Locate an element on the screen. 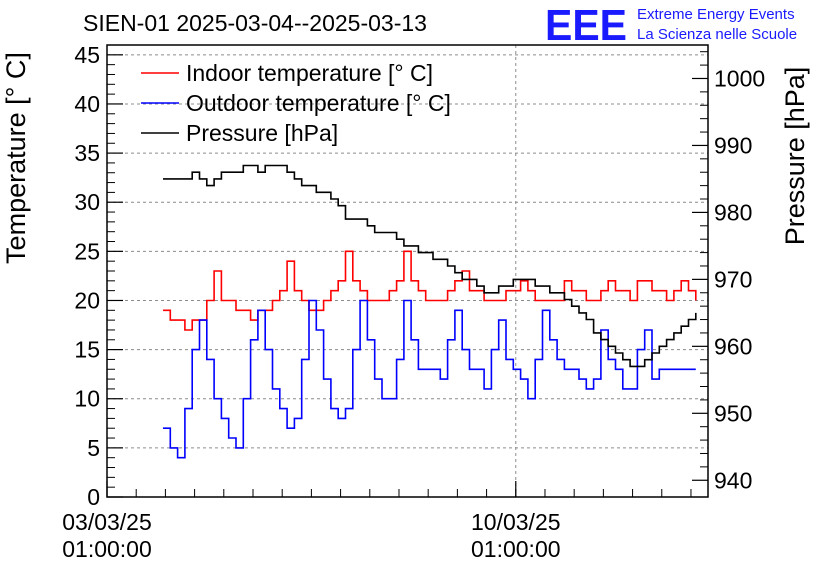 The width and height of the screenshot is (836, 572). y-tick-label: 20 is located at coordinates (87, 300).